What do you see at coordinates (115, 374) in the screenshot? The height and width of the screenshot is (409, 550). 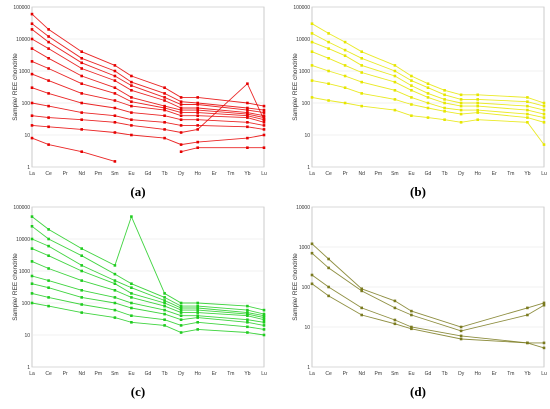 I see `x-tick-label: Sm` at bounding box center [115, 374].